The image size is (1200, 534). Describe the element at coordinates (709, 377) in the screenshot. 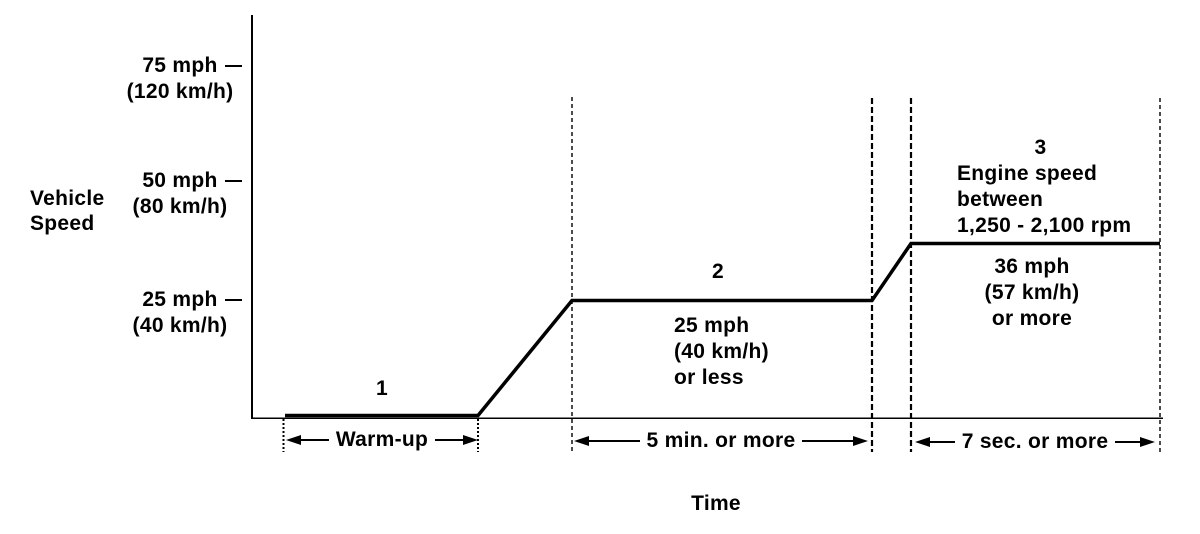

I see `phase2-speed-line3: or less` at that location.